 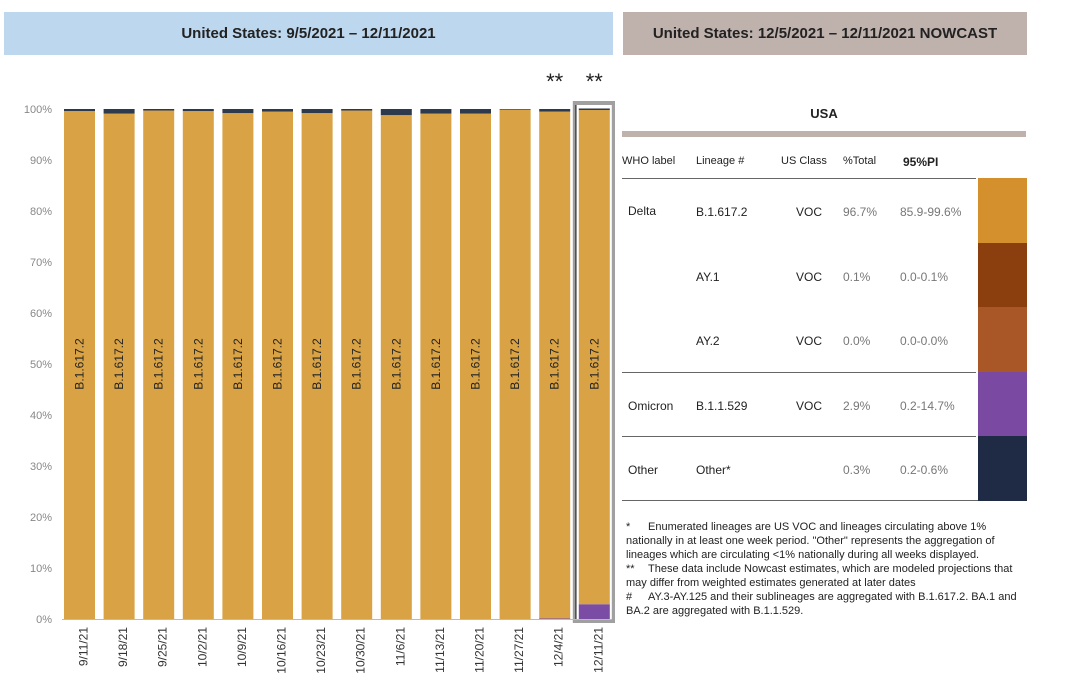 I want to click on col-header-us-class: US Class, so click(x=804, y=161).